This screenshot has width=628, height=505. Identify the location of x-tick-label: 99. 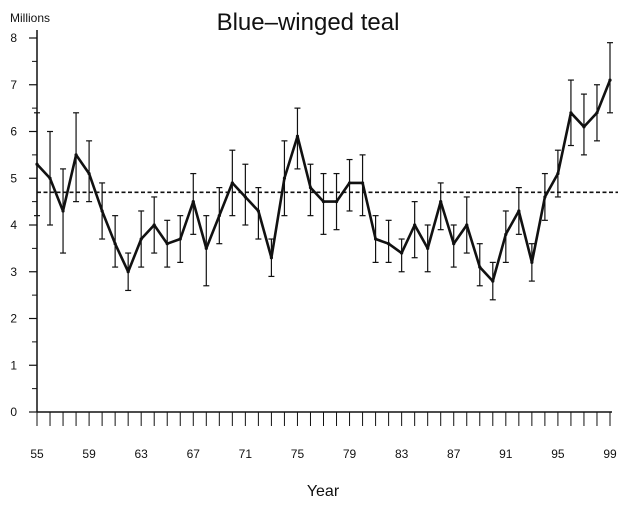
(610, 454).